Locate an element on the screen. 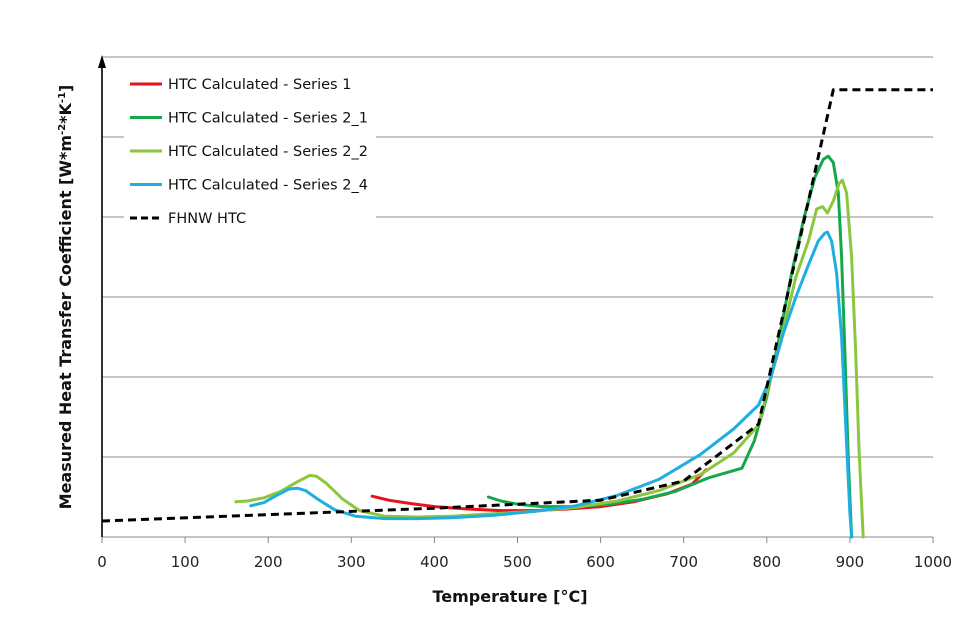  y-axis-title-sup2: -1 is located at coordinates (62, 97).